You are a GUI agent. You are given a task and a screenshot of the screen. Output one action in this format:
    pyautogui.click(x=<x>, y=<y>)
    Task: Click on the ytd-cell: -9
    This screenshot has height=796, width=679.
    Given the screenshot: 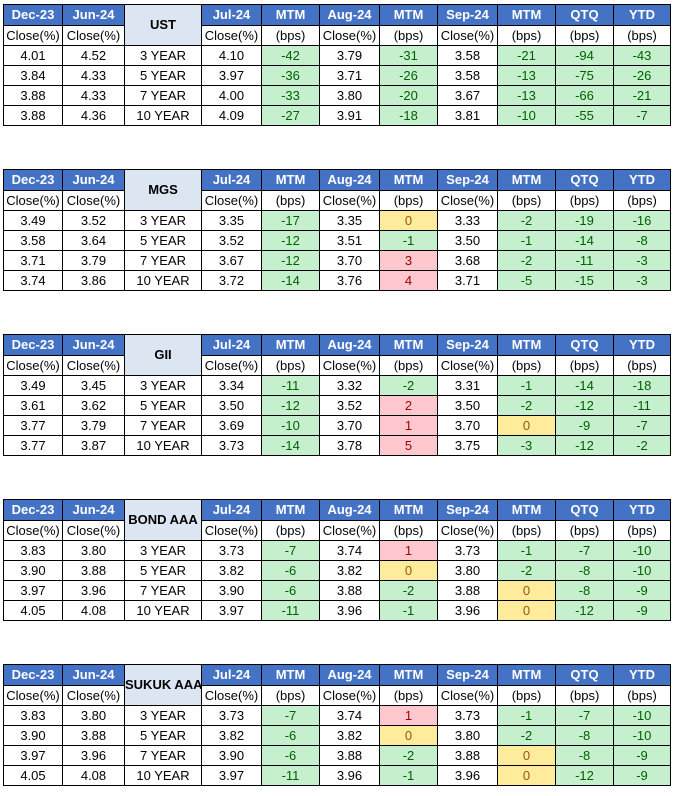 What is the action you would take?
    pyautogui.click(x=642, y=590)
    